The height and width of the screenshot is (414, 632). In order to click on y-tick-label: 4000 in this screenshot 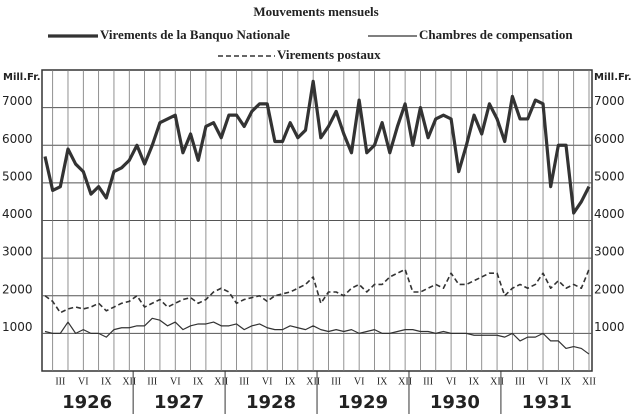, I will do `click(17, 214)`.